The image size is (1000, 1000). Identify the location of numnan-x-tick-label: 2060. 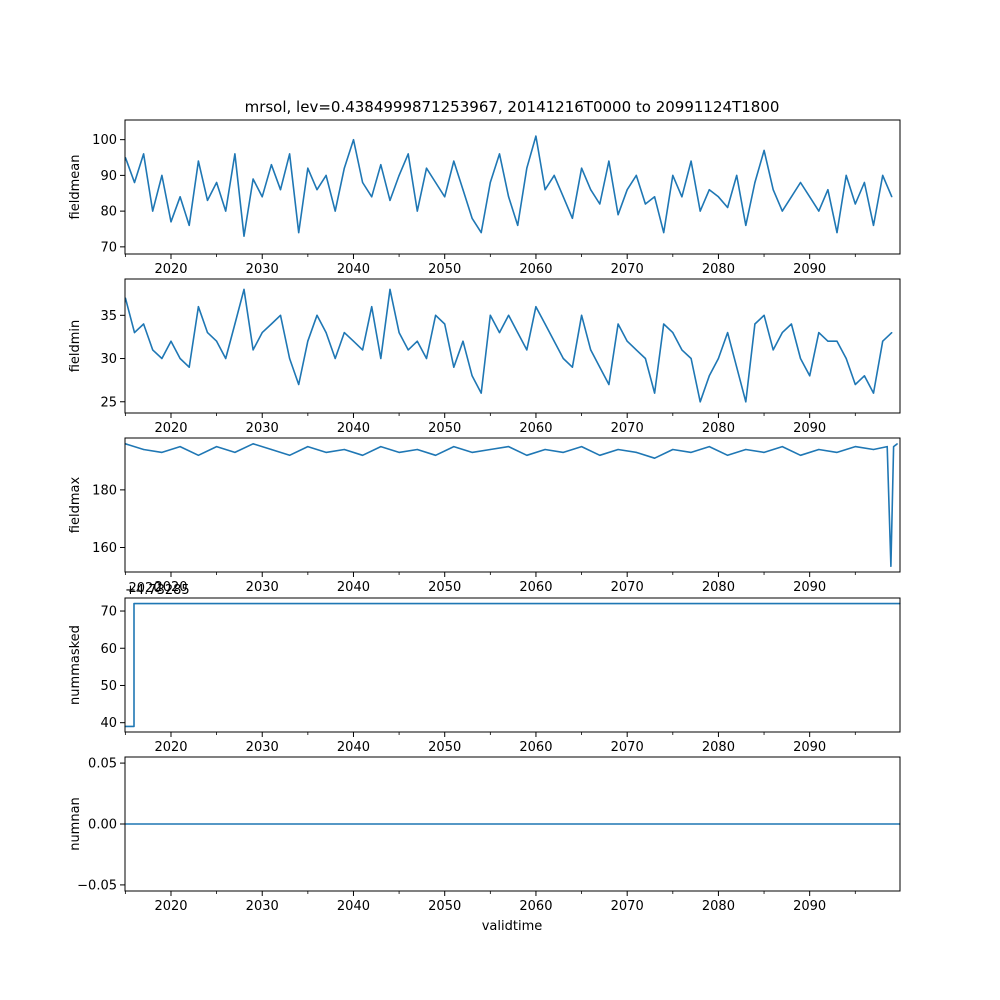
(535, 906).